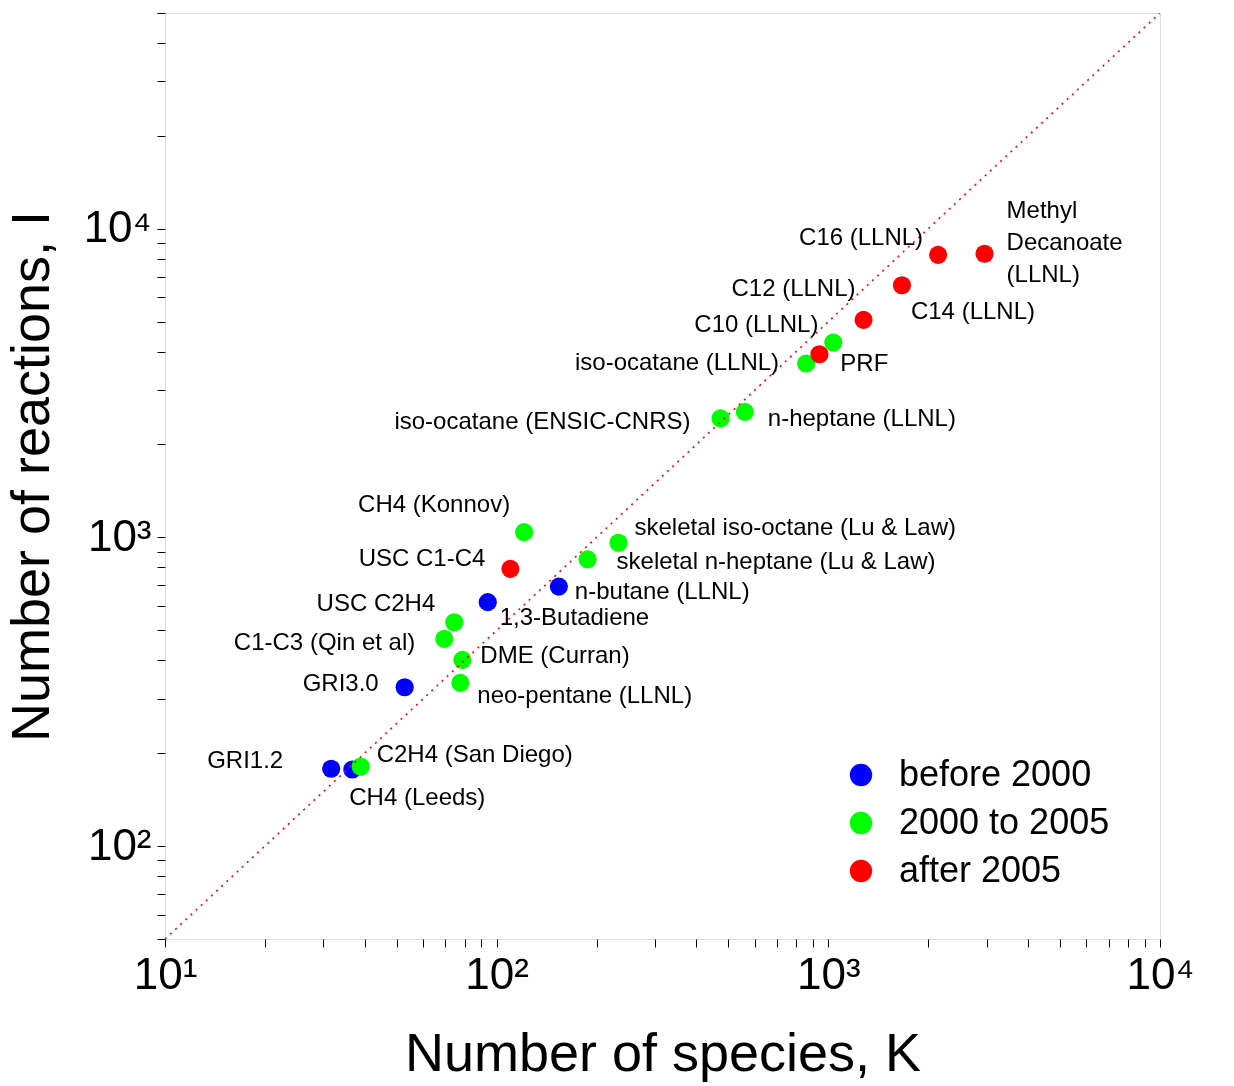  What do you see at coordinates (861, 417) in the screenshot?
I see `annotation: n-heptane (LLNL)` at bounding box center [861, 417].